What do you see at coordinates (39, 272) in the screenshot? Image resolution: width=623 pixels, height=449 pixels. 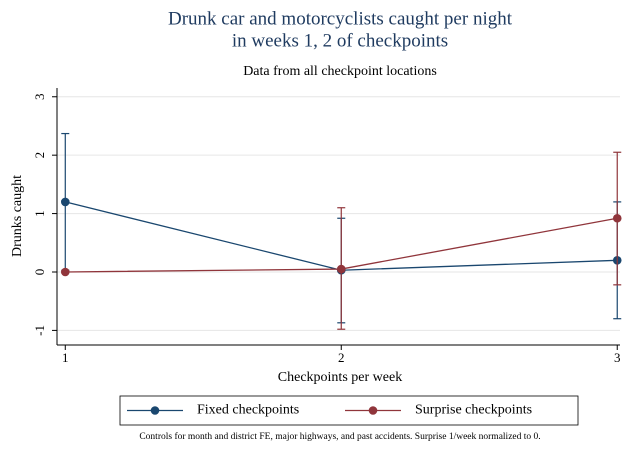 I see `y-tick-label: 0` at bounding box center [39, 272].